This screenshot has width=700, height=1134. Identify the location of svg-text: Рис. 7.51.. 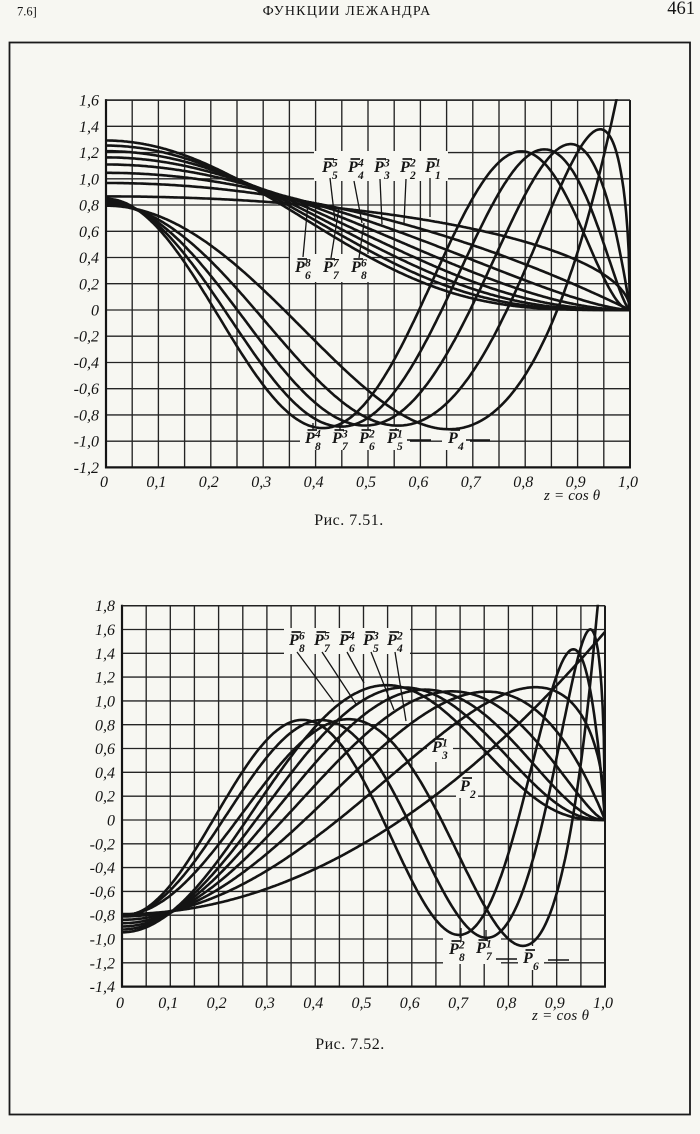
(349, 520).